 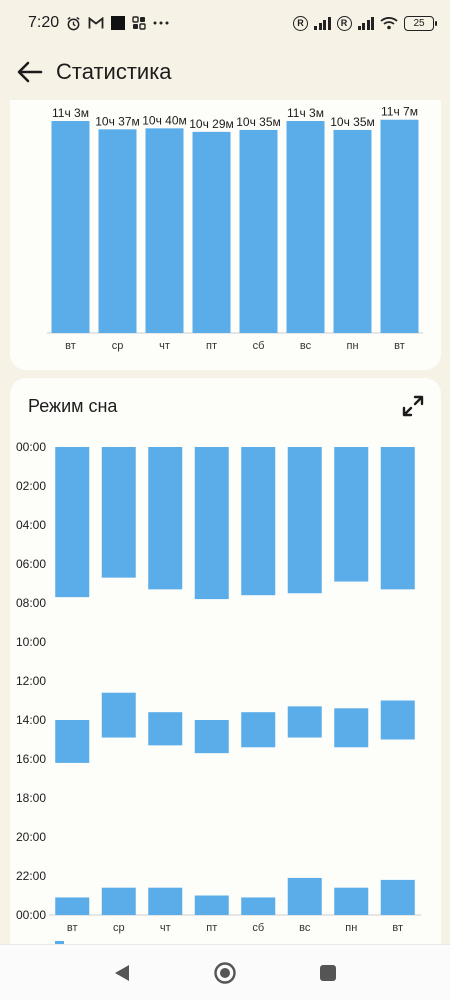 What do you see at coordinates (31, 720) in the screenshot?
I see `y-tick-label: 14:00` at bounding box center [31, 720].